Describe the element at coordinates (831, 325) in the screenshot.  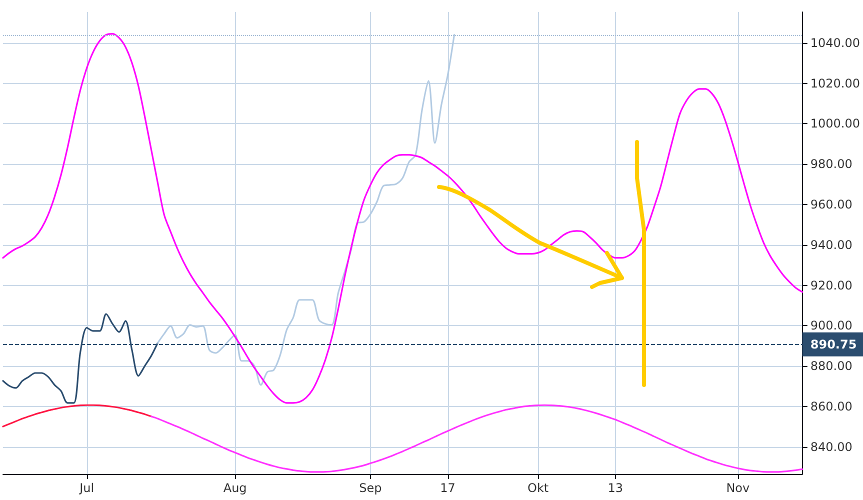
I see `y-tick-label: 900.00` at that location.